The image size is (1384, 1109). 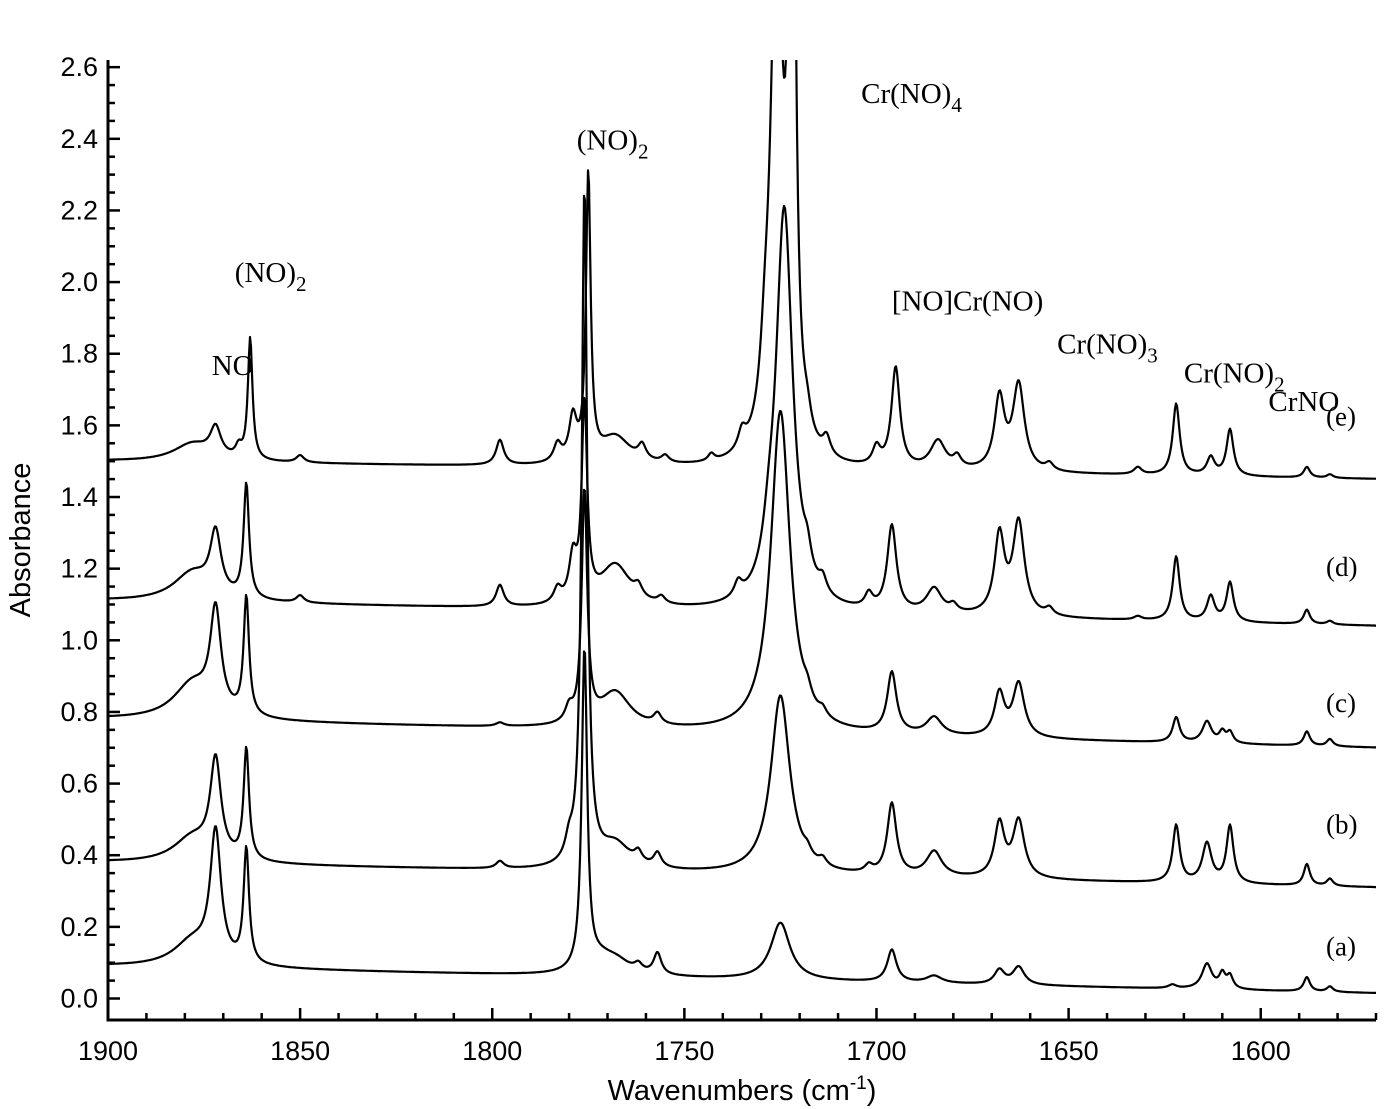 What do you see at coordinates (876, 1051) in the screenshot?
I see `x-tick-label: 1700` at bounding box center [876, 1051].